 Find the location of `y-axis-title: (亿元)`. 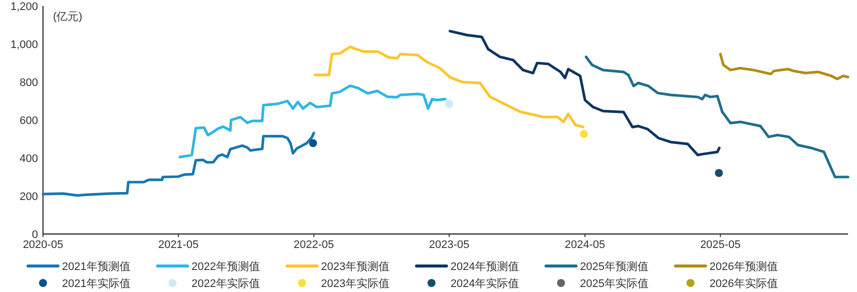

y-axis-title: (亿元) is located at coordinates (67, 17).